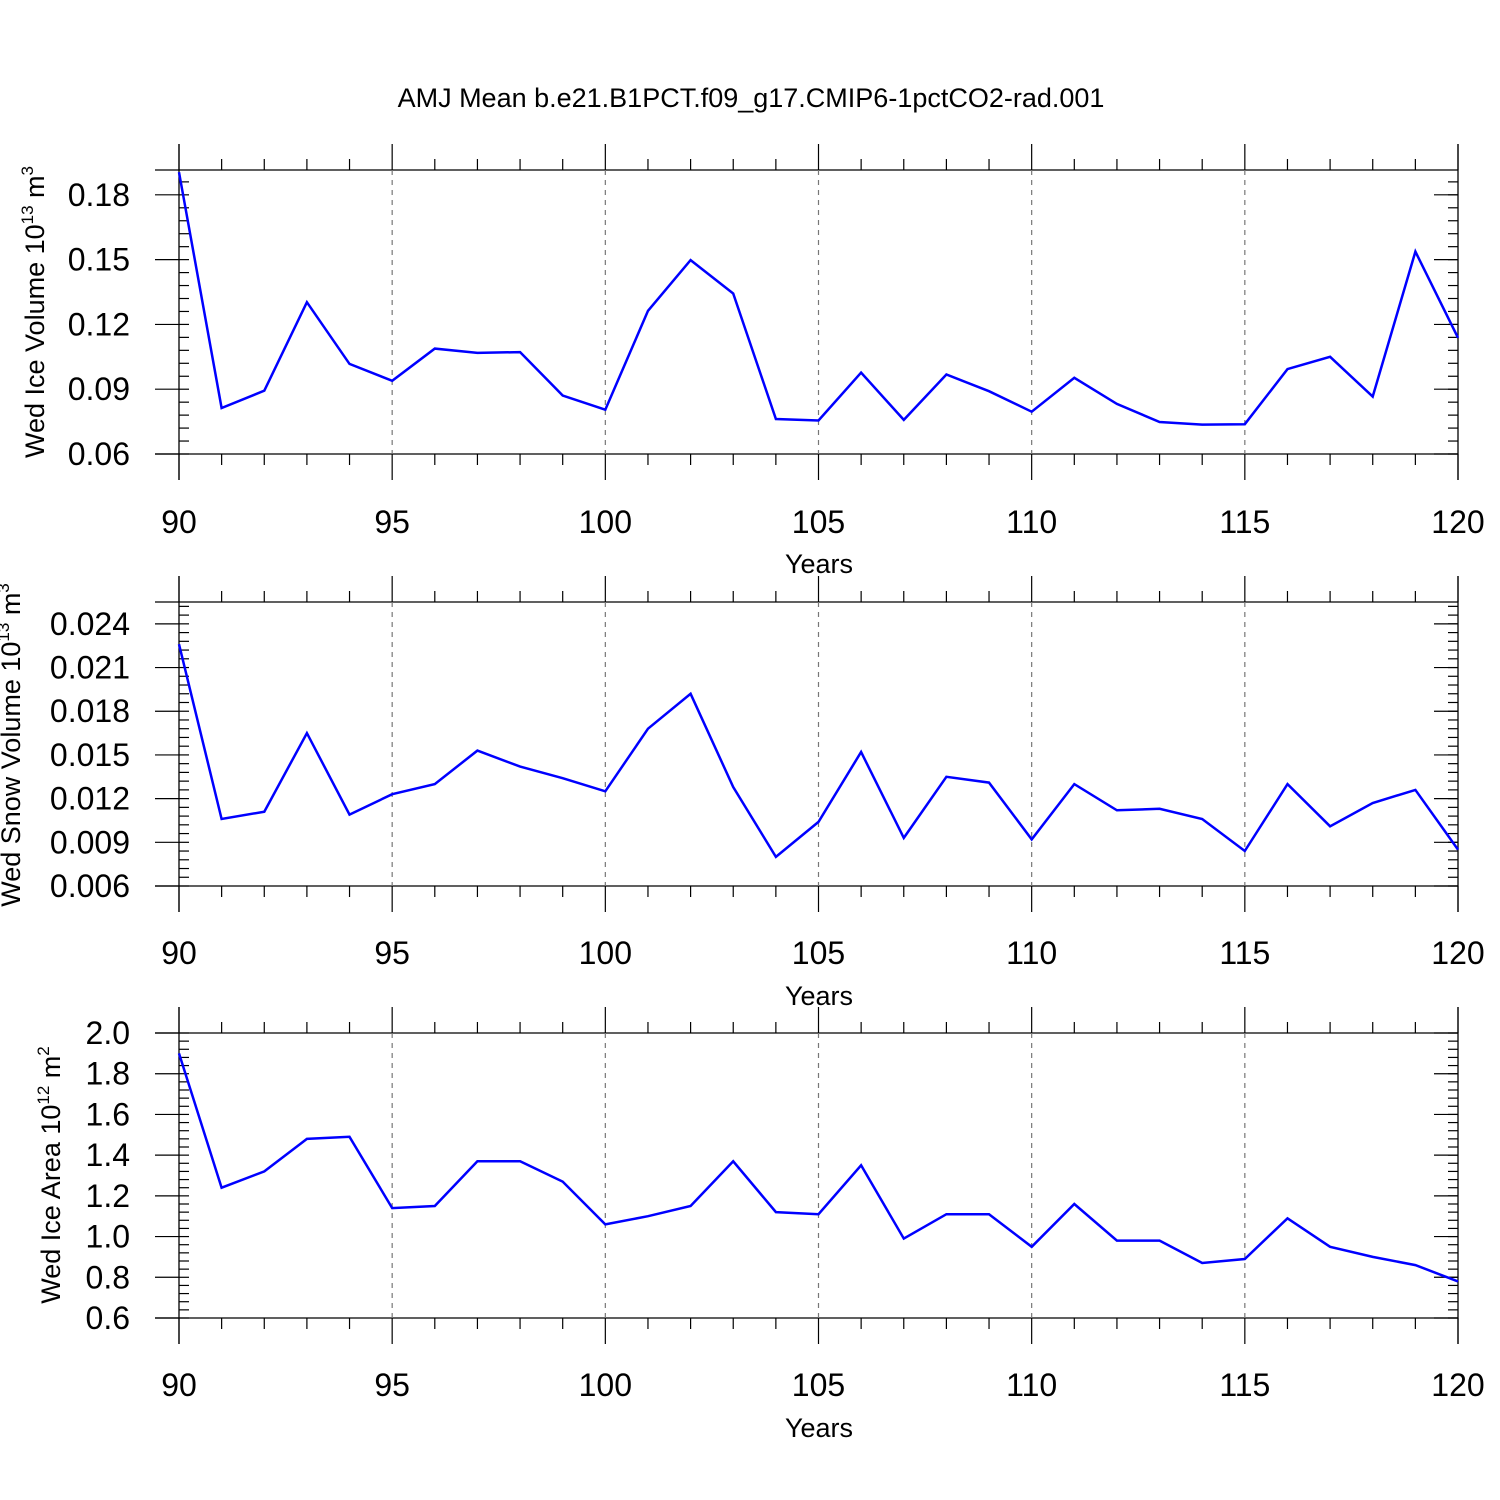 This screenshot has height=1500, width=1500. I want to click on y-axis-label: Wed Snow Volume 1013 m3, so click(13, 745).